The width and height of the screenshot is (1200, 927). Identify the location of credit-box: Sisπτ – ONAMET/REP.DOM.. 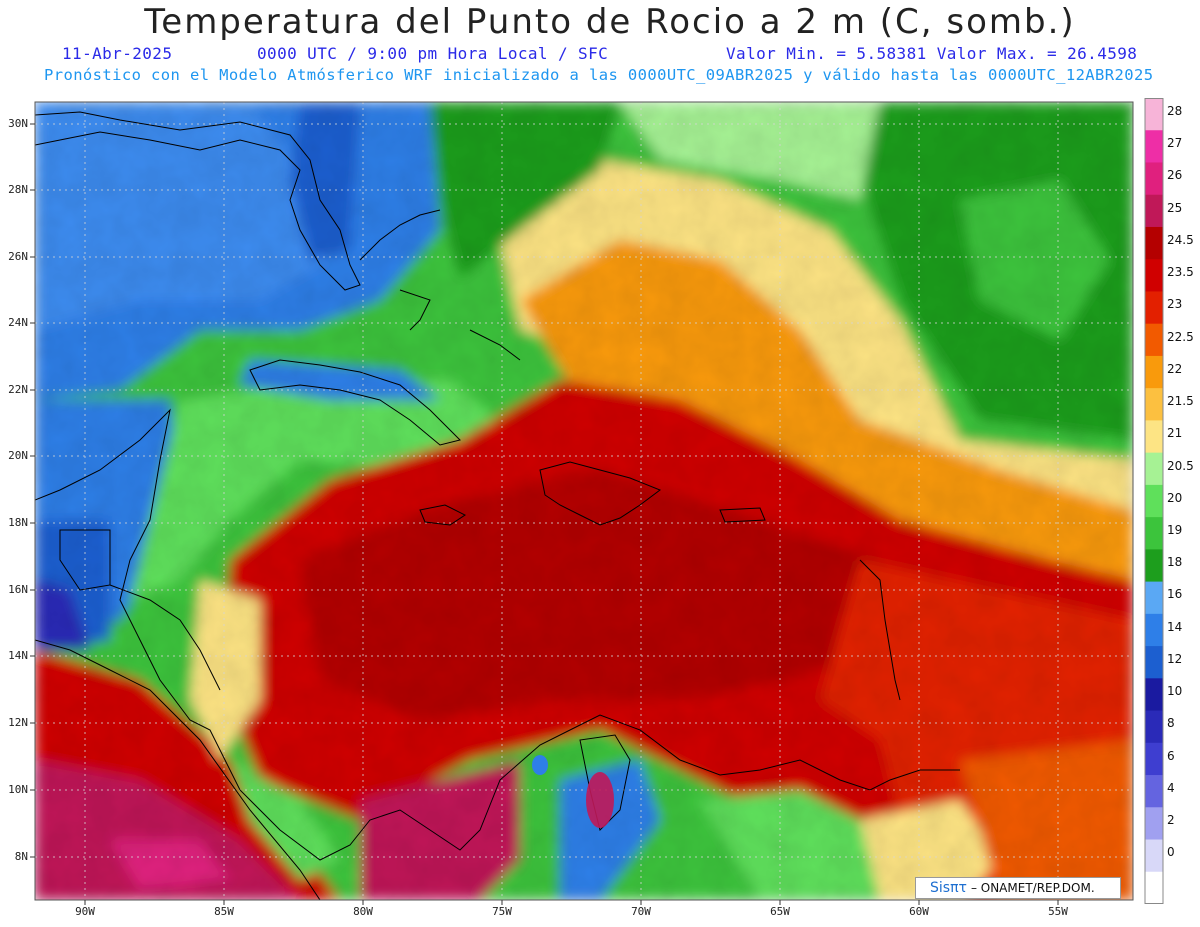
(1018, 888).